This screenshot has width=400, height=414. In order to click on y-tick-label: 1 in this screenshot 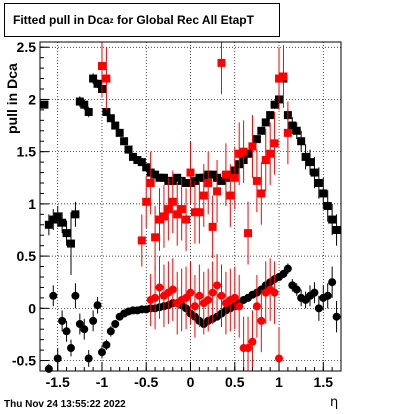, I will do `click(32, 204)`.